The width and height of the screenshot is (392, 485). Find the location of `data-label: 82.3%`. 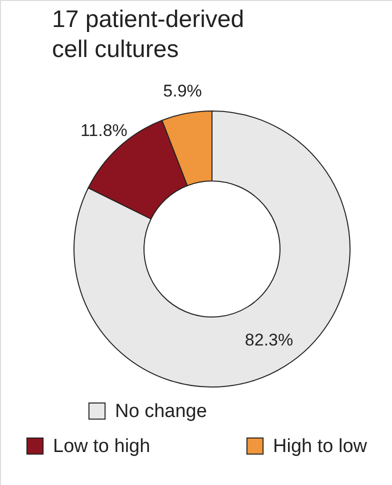

data-label: 82.3% is located at coordinates (269, 340).